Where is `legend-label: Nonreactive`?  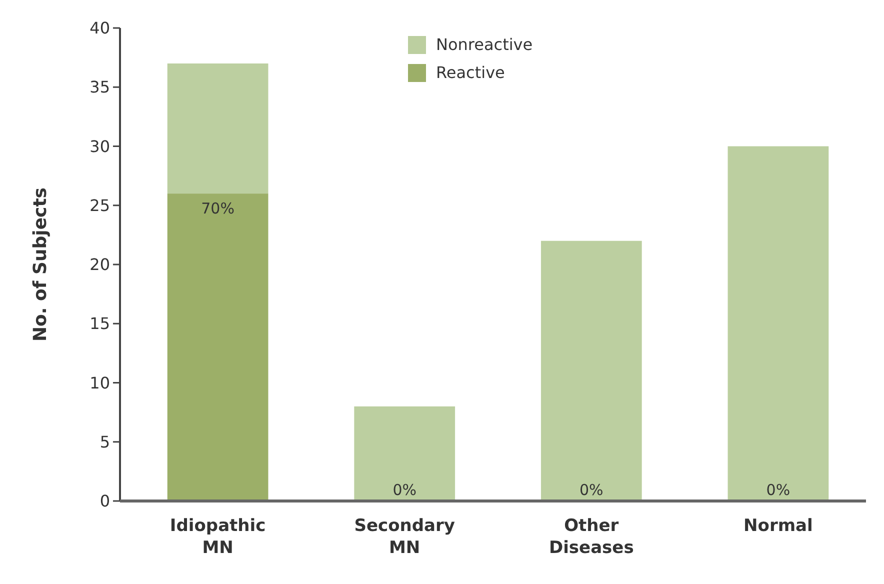
legend-label: Nonreactive is located at coordinates (484, 44).